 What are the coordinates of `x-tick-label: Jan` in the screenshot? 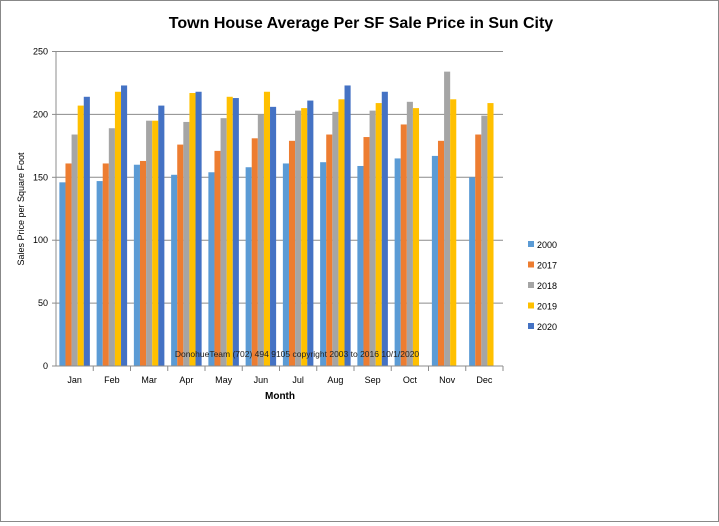 It's located at (74, 380).